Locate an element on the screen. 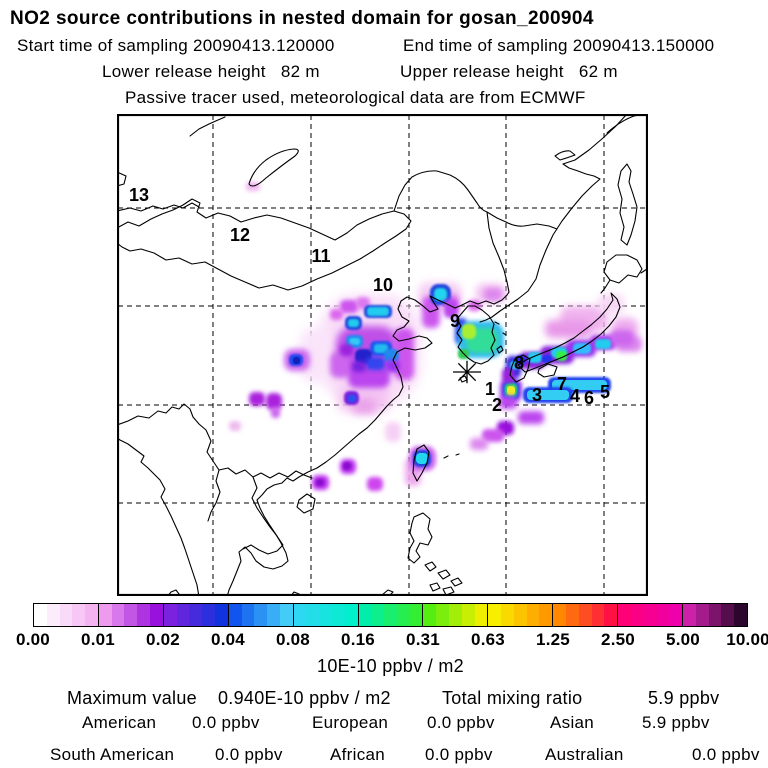 This screenshot has height=768, width=768. stats-line2-asian: Asian is located at coordinates (572, 722).